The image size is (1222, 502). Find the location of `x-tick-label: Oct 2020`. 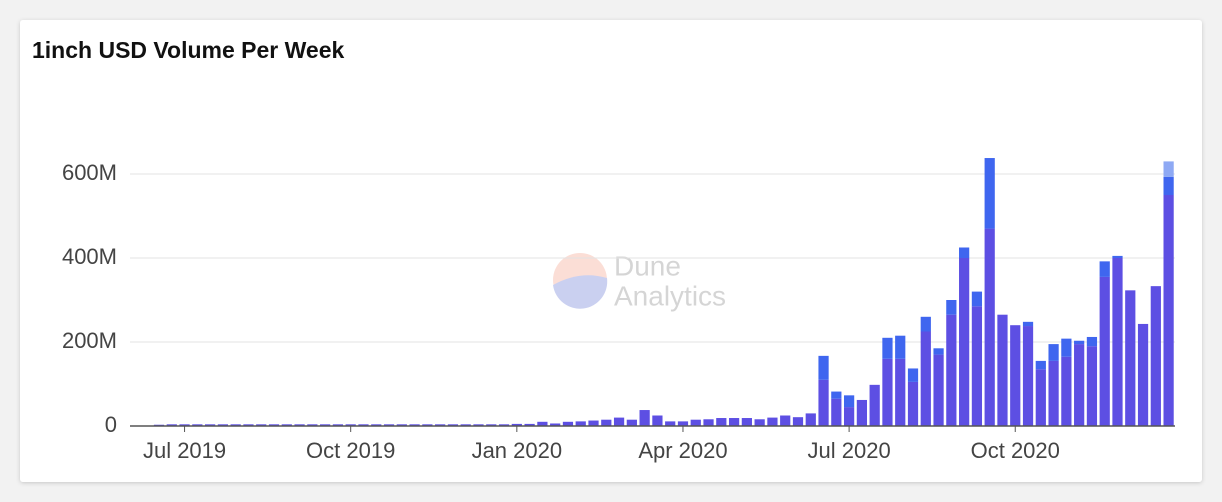

x-tick-label: Oct 2020 is located at coordinates (1015, 450).